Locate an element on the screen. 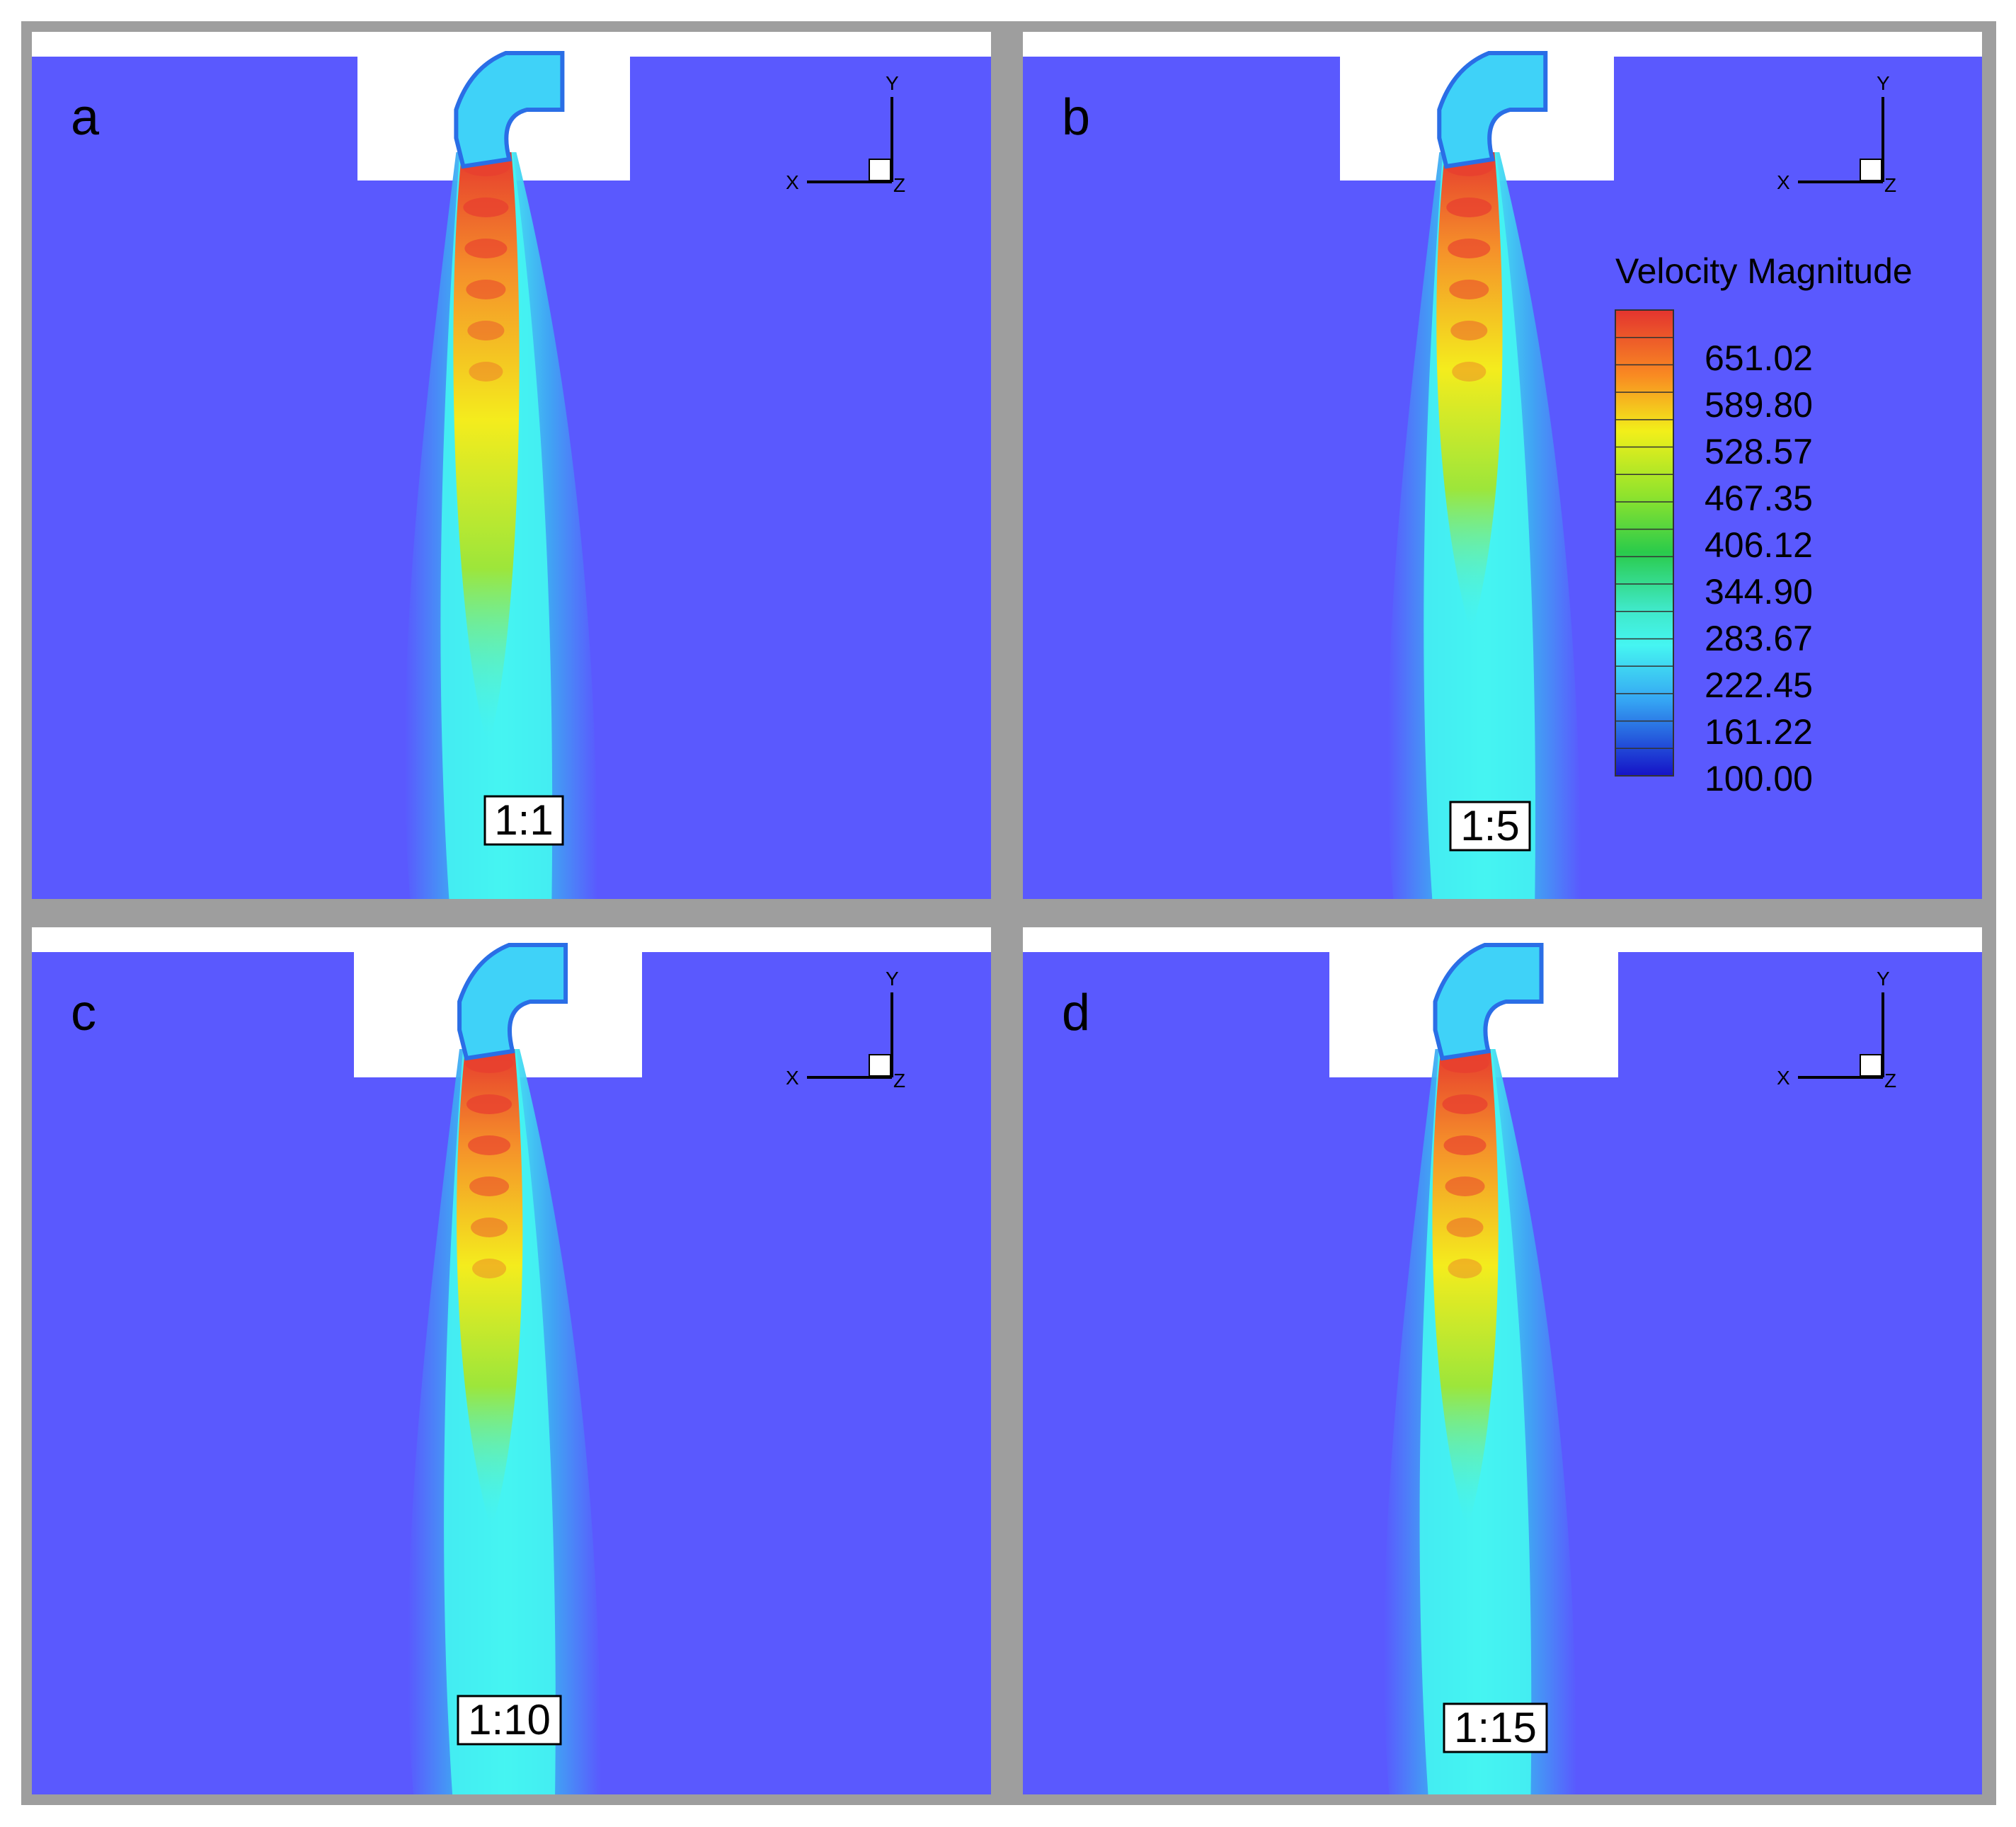  panel-label: d is located at coordinates (1076, 1013).